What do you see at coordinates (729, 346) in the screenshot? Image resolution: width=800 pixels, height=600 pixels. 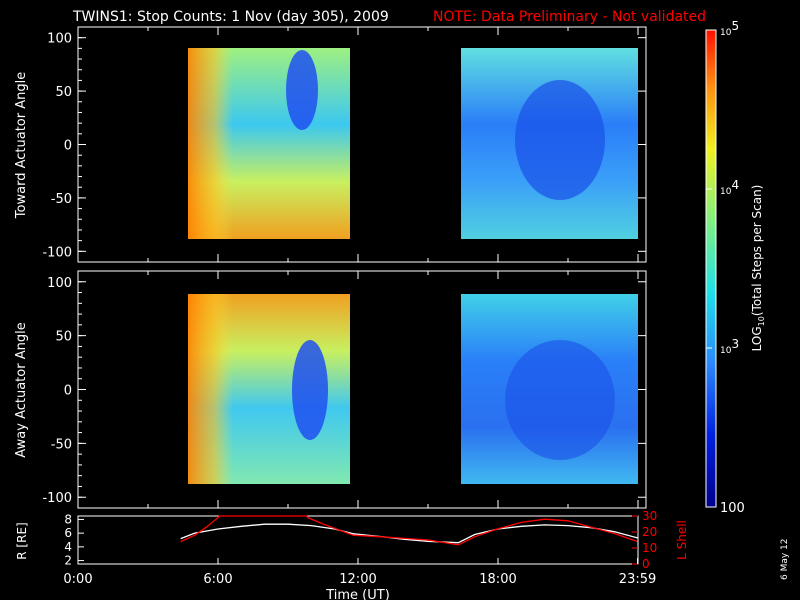 I see `colorbar-tick-label: 10³` at bounding box center [729, 346].